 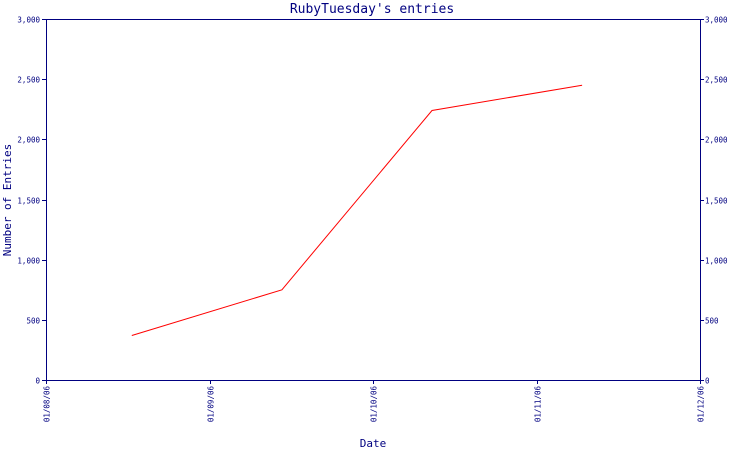 I want to click on y-tick-label-left: 1,500, so click(x=28, y=201).